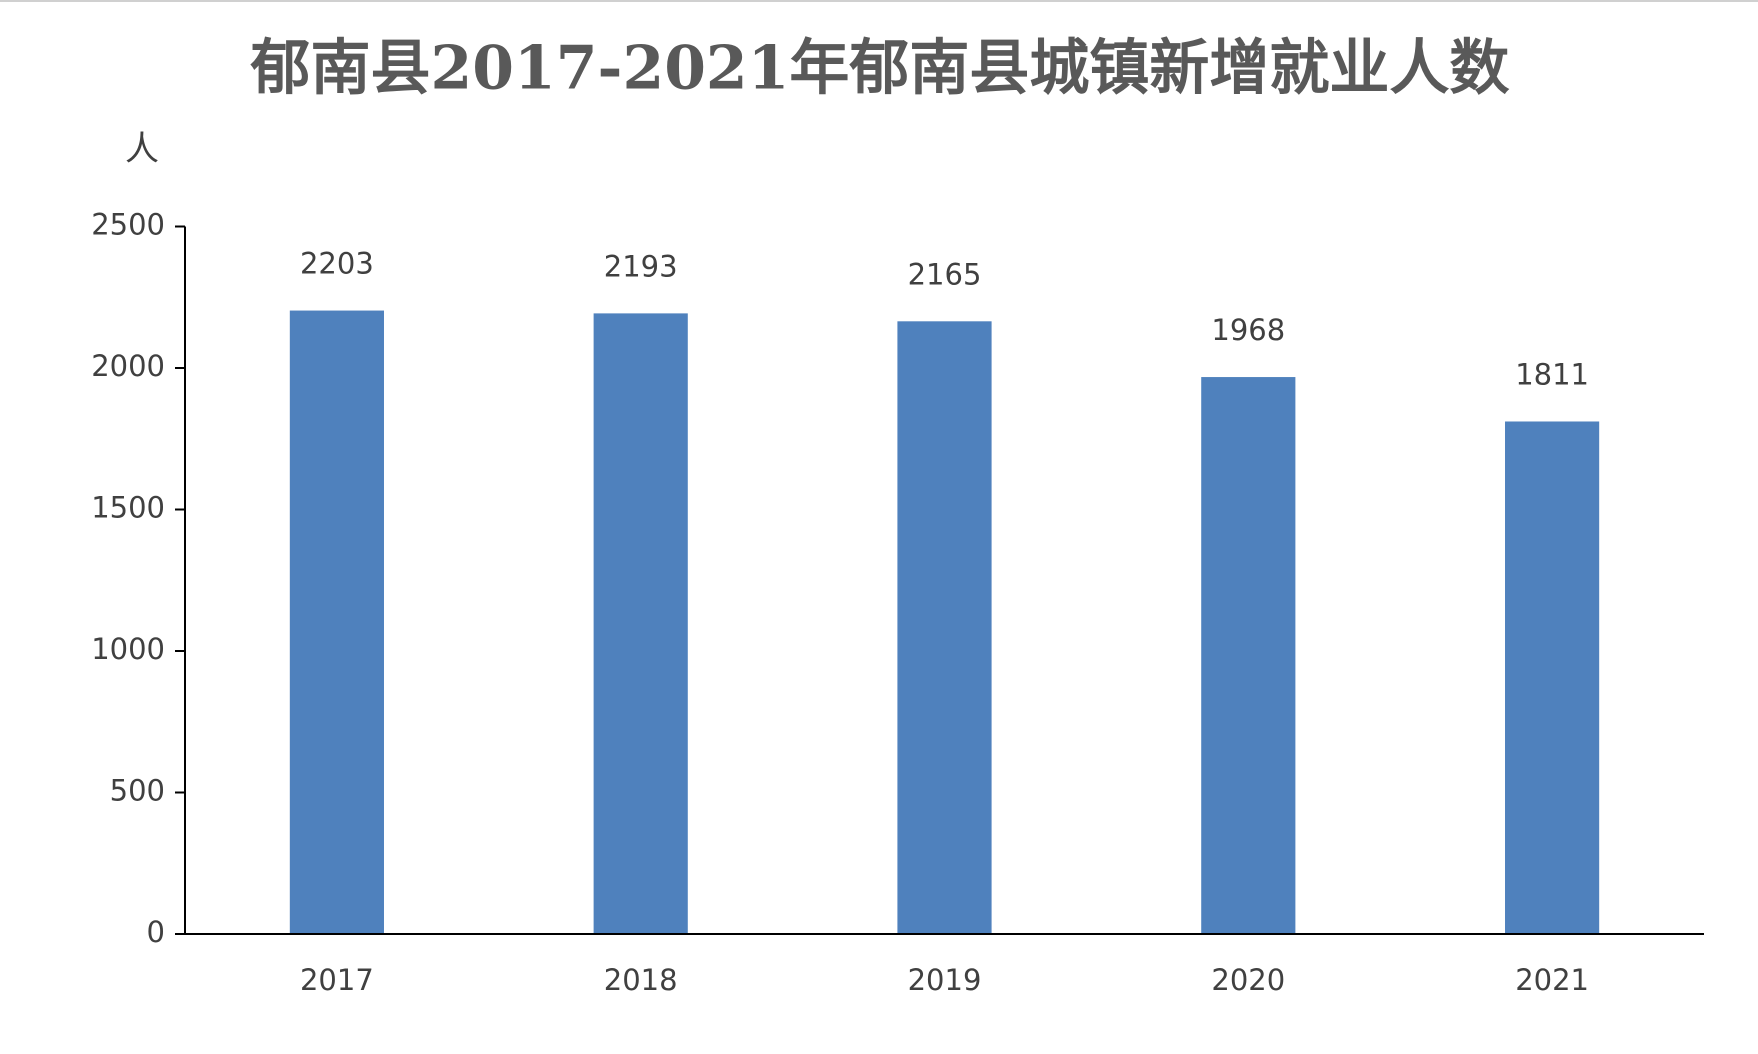  What do you see at coordinates (880, 69) in the screenshot?
I see `chart-title: 郁南县2017-2021年郁南县城镇新增就业人数` at bounding box center [880, 69].